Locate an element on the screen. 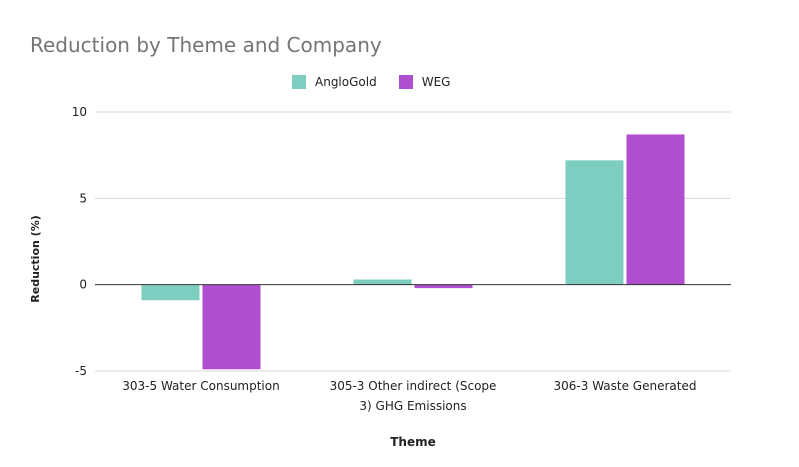  x-tick-label: 306-3 Waste Generated is located at coordinates (625, 386).